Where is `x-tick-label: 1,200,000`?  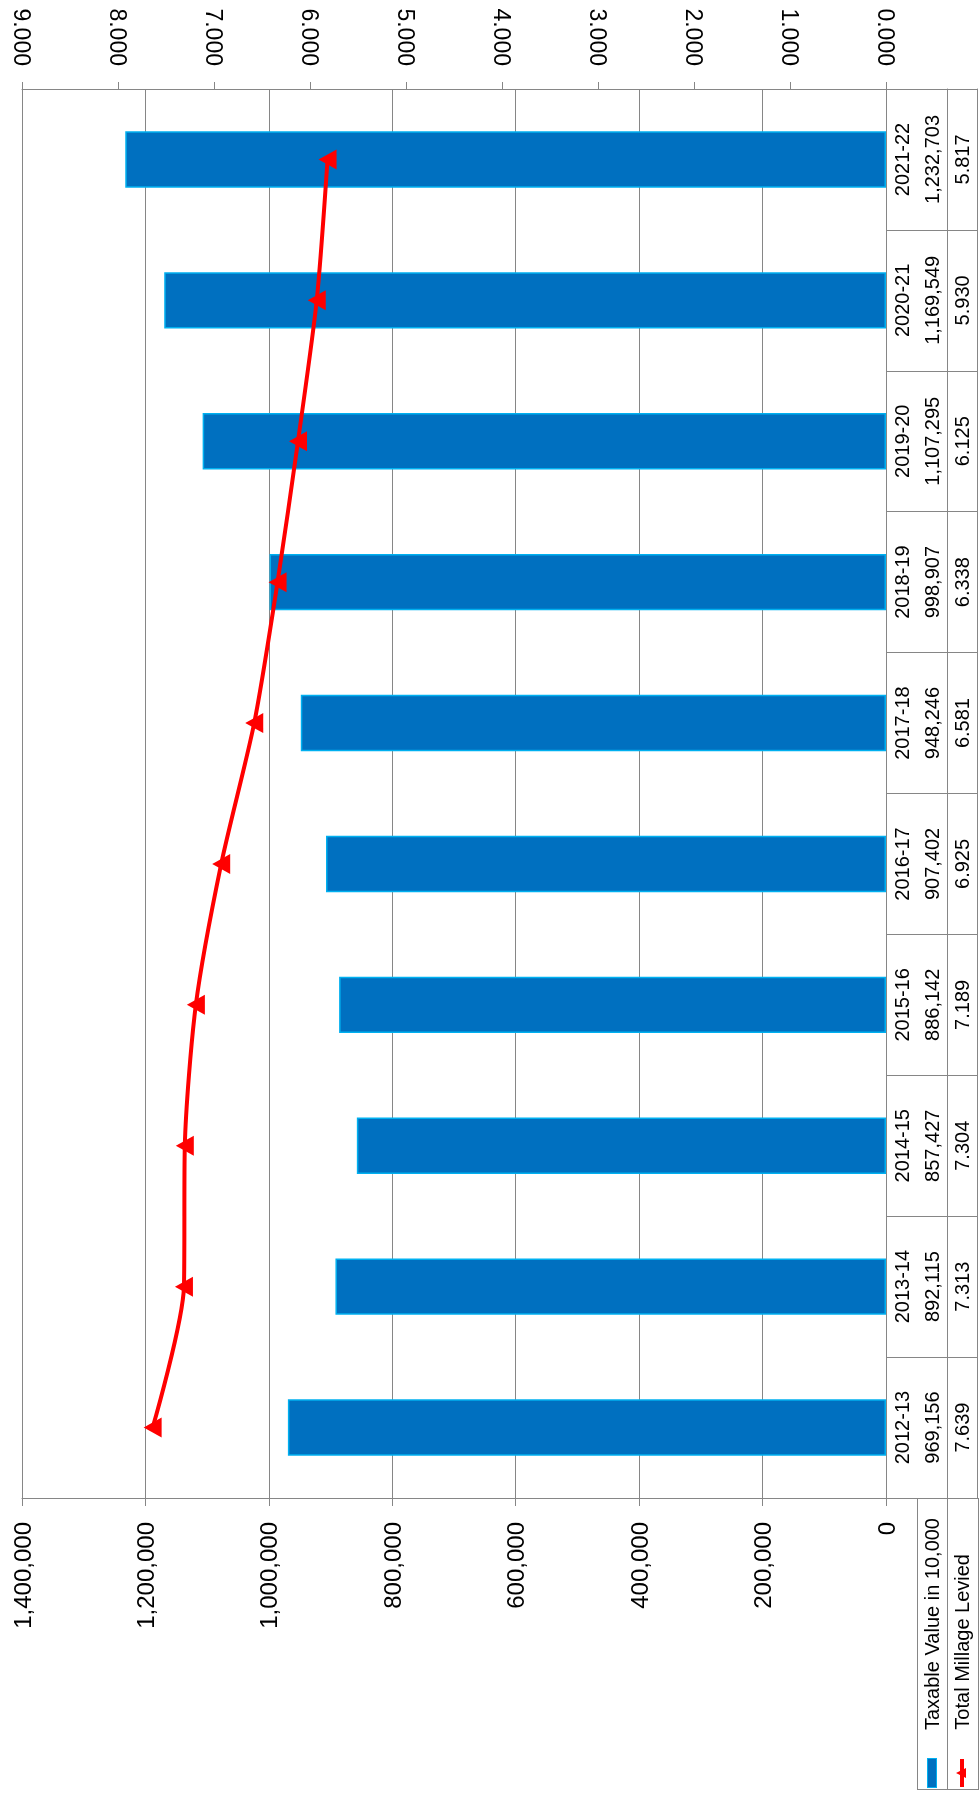
x-tick-label: 1,200,000 is located at coordinates (145, 1575).